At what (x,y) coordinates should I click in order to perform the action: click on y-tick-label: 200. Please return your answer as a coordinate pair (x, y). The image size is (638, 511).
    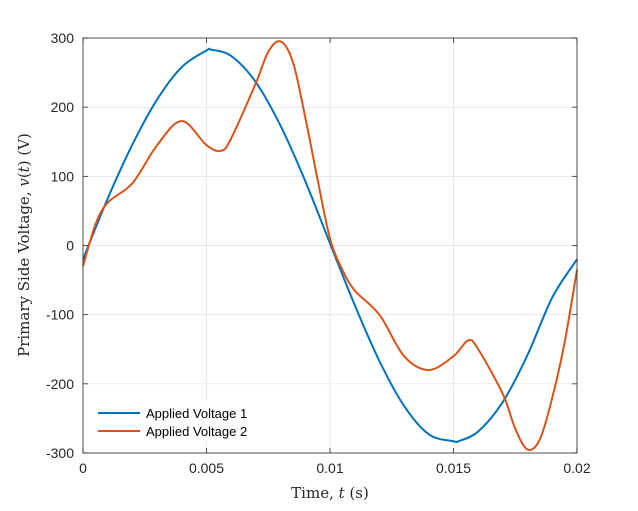
    Looking at the image, I should click on (63, 107).